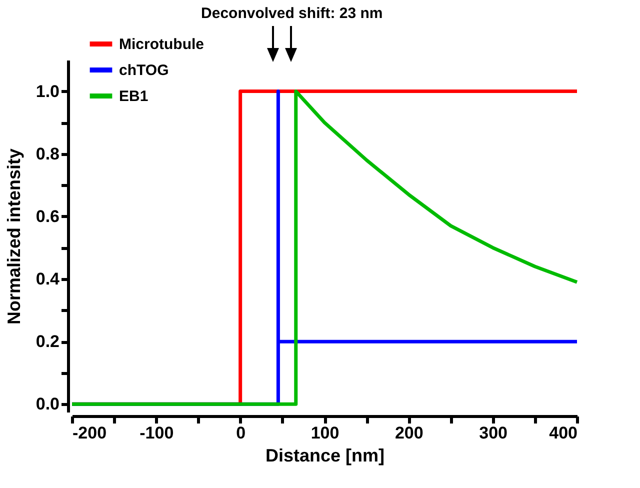 This screenshot has height=488, width=640. What do you see at coordinates (161, 44) in the screenshot?
I see `legend-label: Microtubule` at bounding box center [161, 44].